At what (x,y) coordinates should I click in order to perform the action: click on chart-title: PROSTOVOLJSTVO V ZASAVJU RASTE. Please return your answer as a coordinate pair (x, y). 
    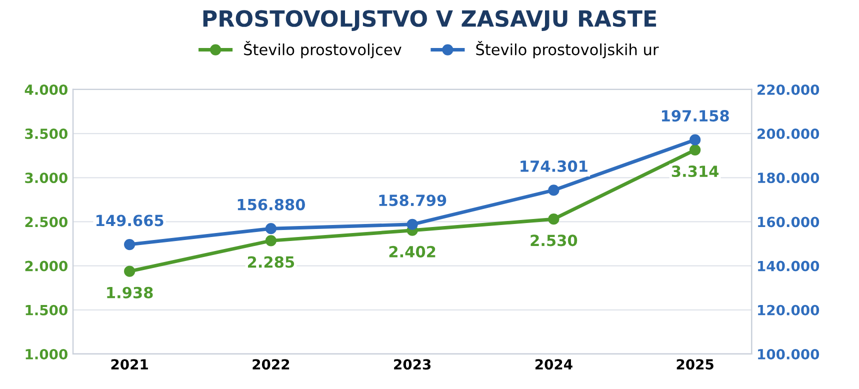
    Looking at the image, I should click on (429, 21).